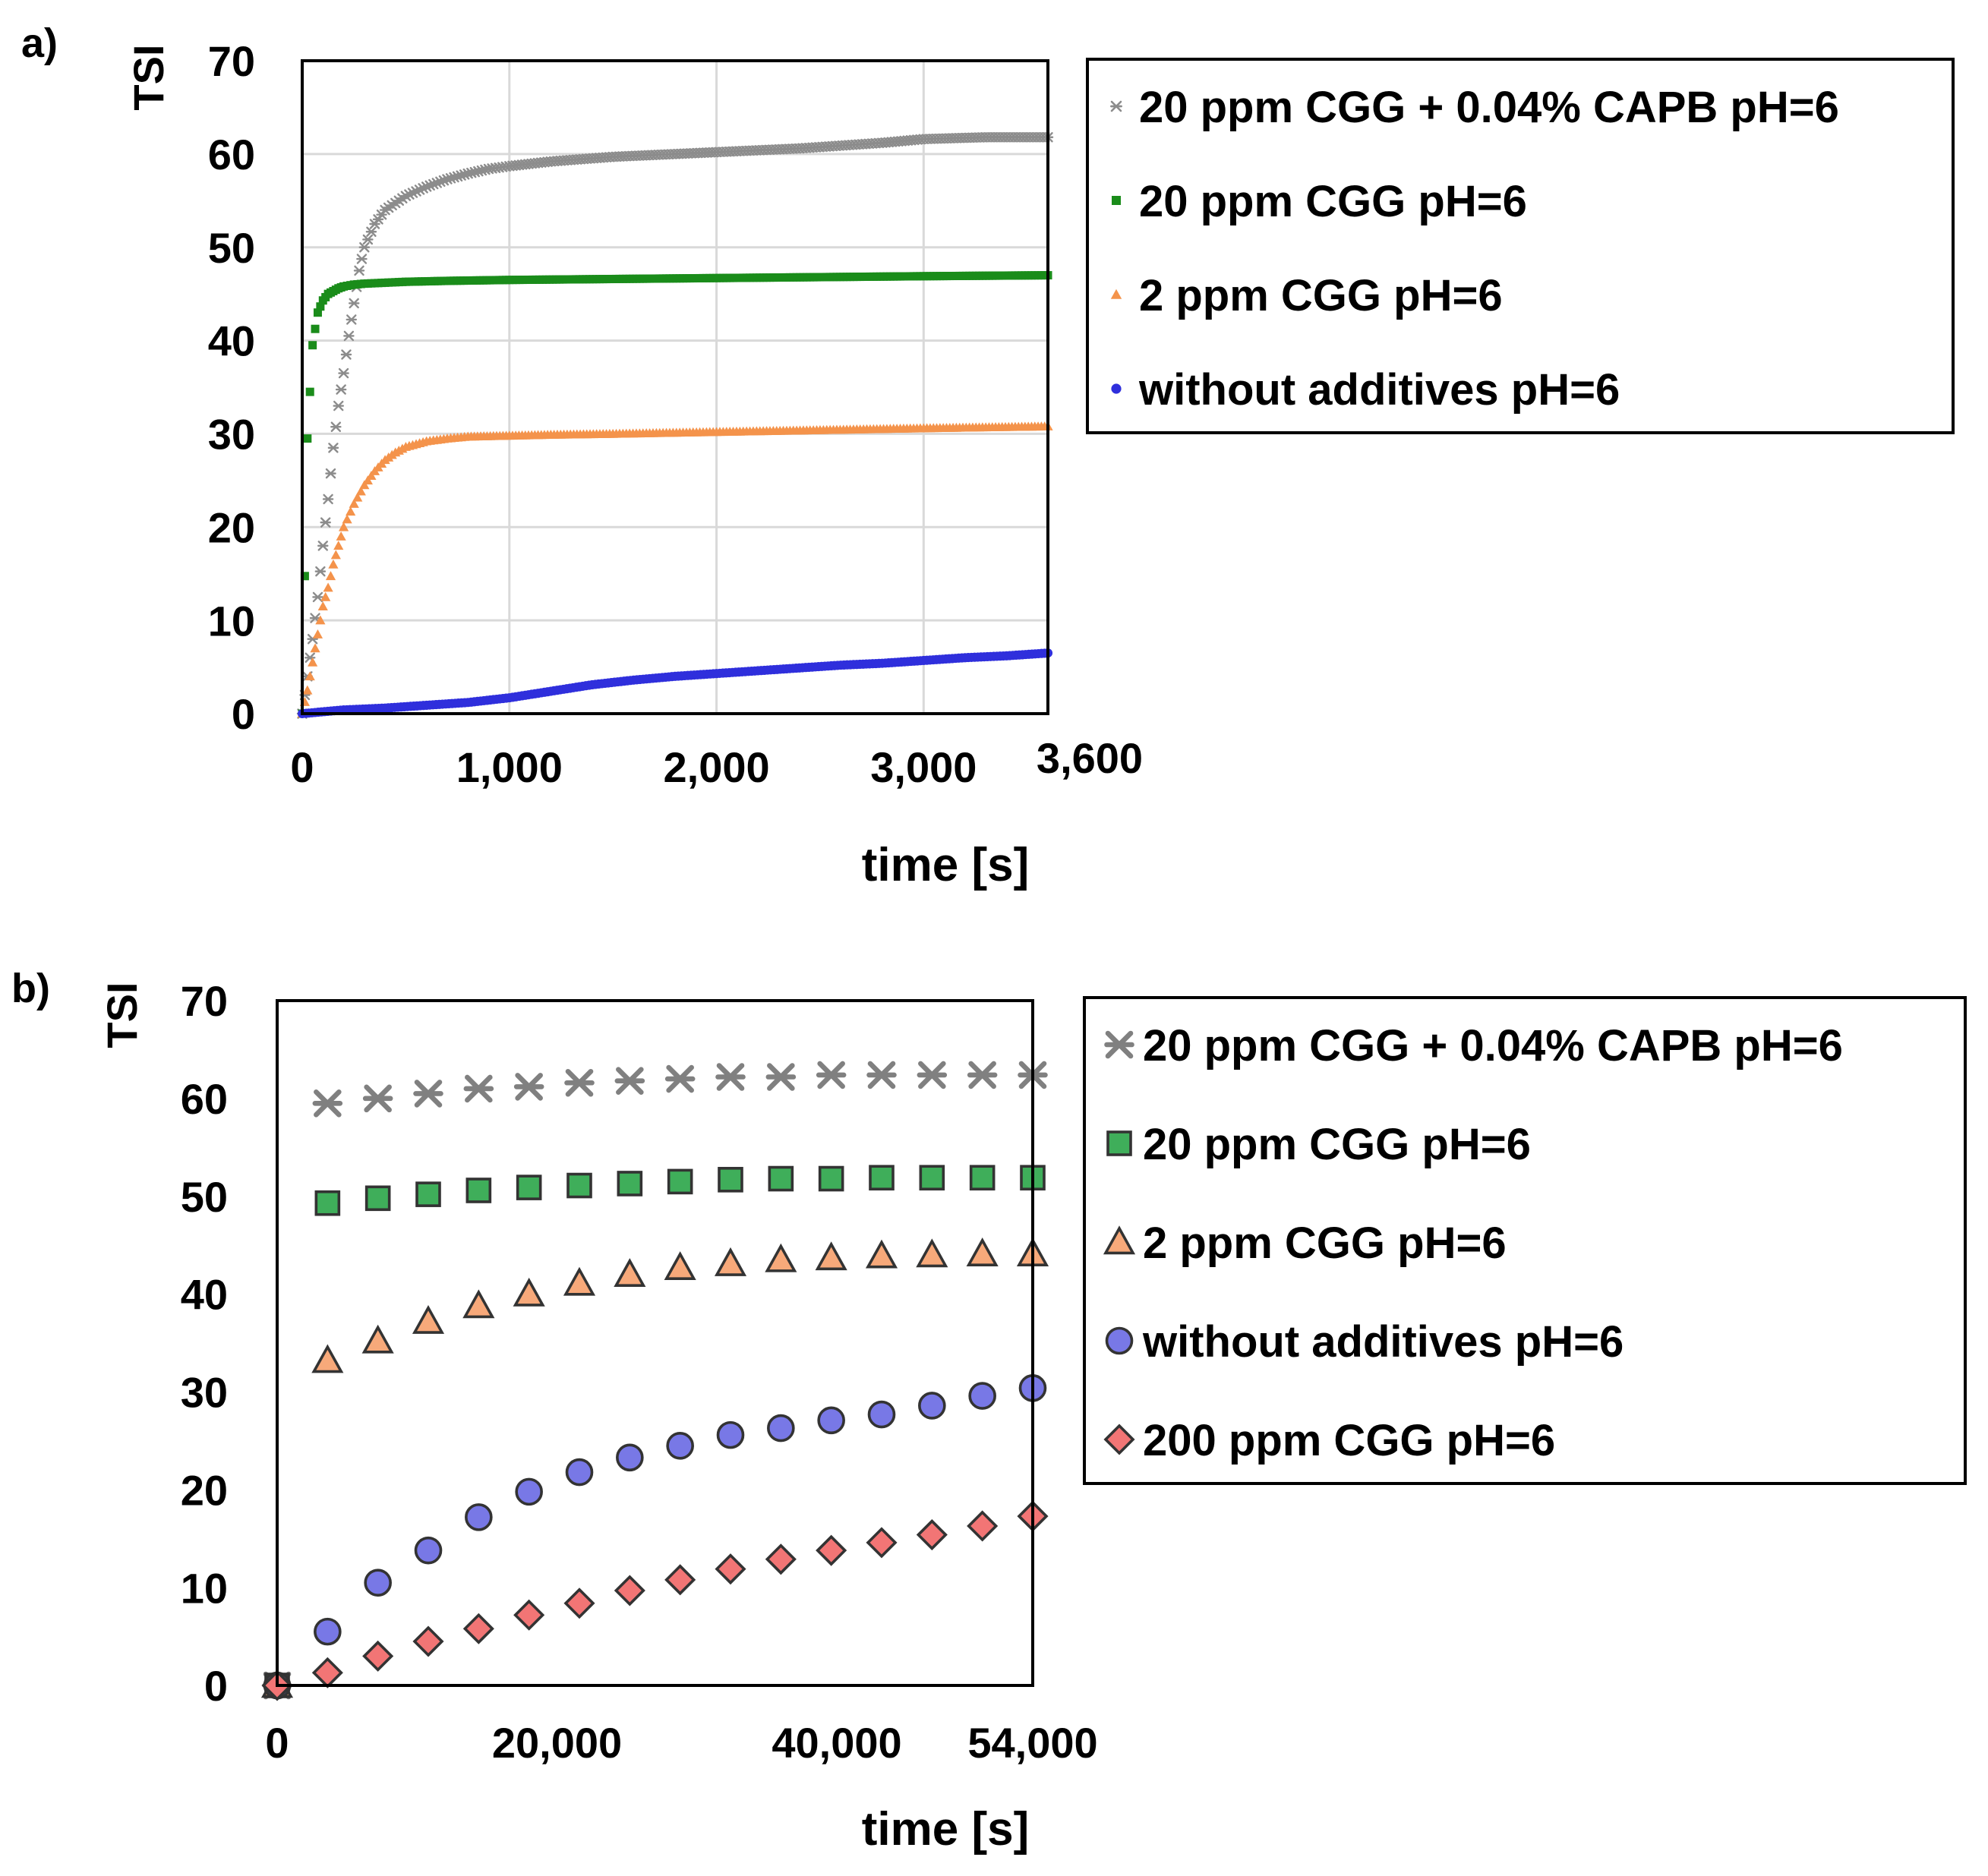 The width and height of the screenshot is (1988, 1876). Describe the element at coordinates (1333, 202) in the screenshot. I see `legend-label: 20 ppm CGG pH=6` at that location.